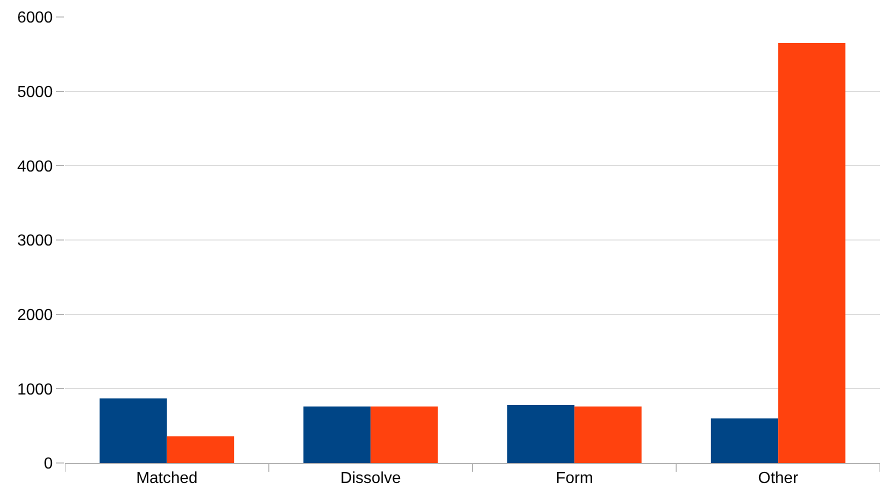 The width and height of the screenshot is (884, 500). Describe the element at coordinates (35, 18) in the screenshot. I see `y-tick-label: 6000` at that location.